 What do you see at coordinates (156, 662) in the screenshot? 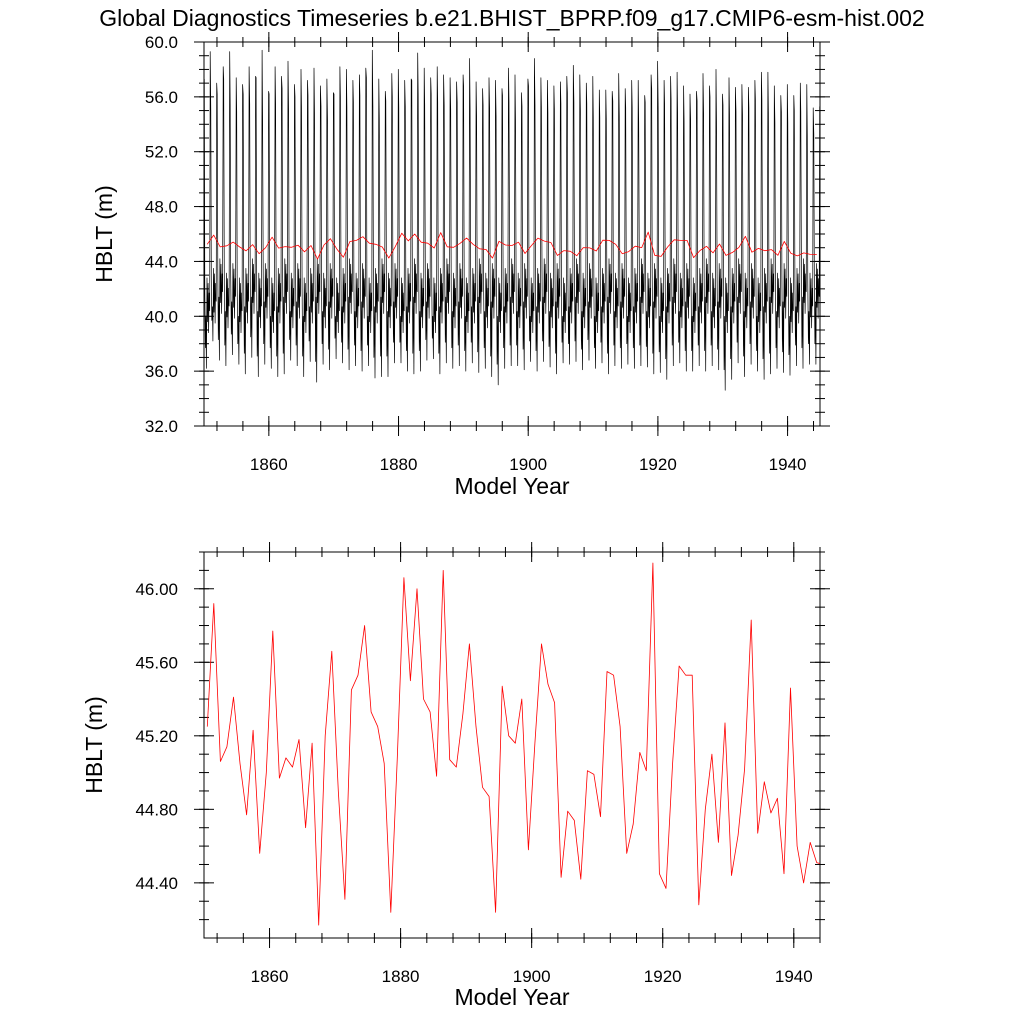
I see `y-tick-label: 45.60` at bounding box center [156, 662].